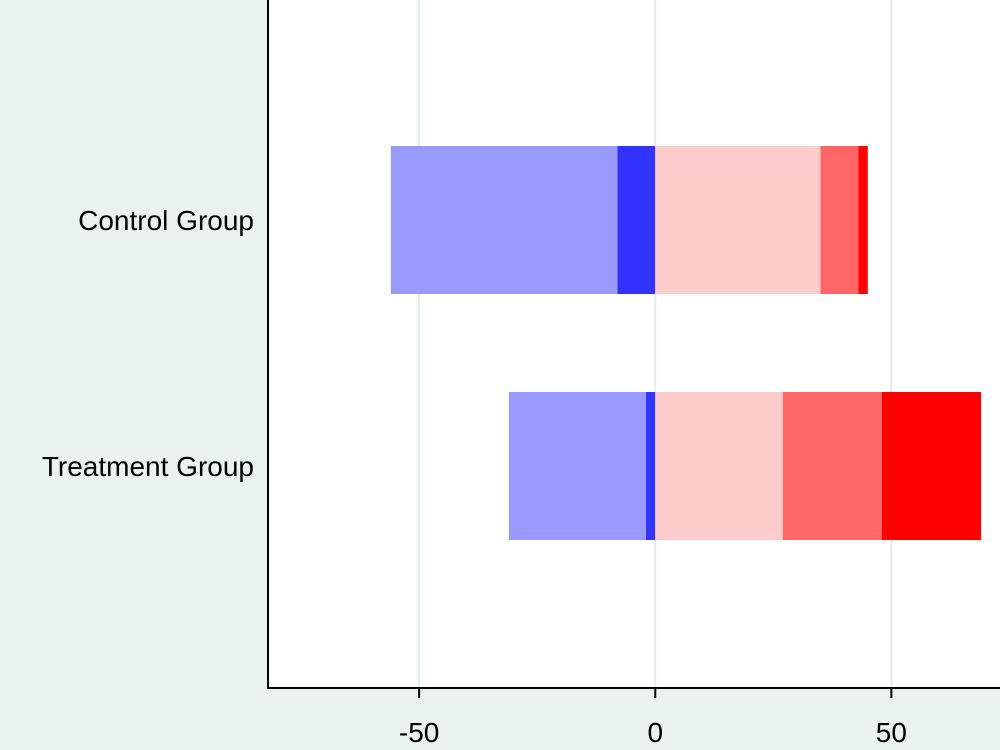  I want to click on category-label-0: Control Group, so click(166, 220).